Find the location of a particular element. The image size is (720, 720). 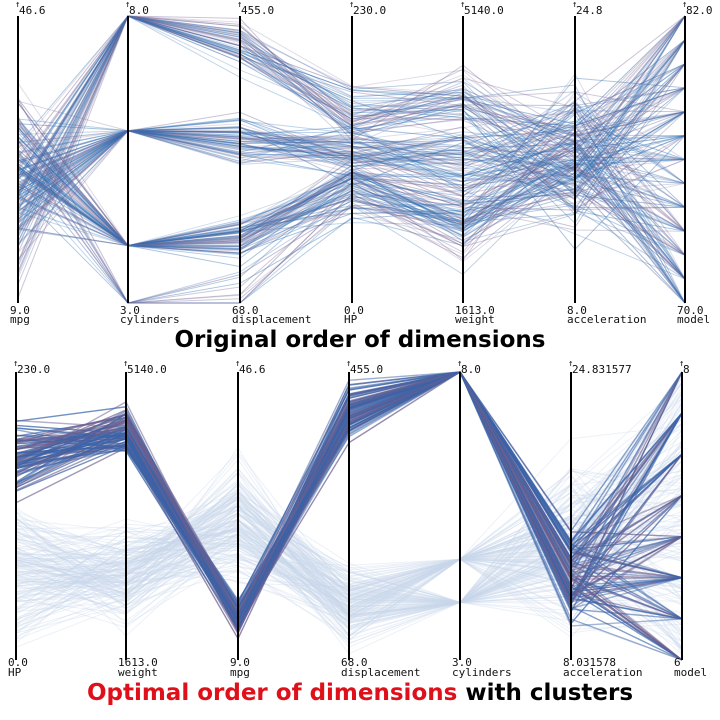

axis-max-label: 24.8 is located at coordinates (589, 10).